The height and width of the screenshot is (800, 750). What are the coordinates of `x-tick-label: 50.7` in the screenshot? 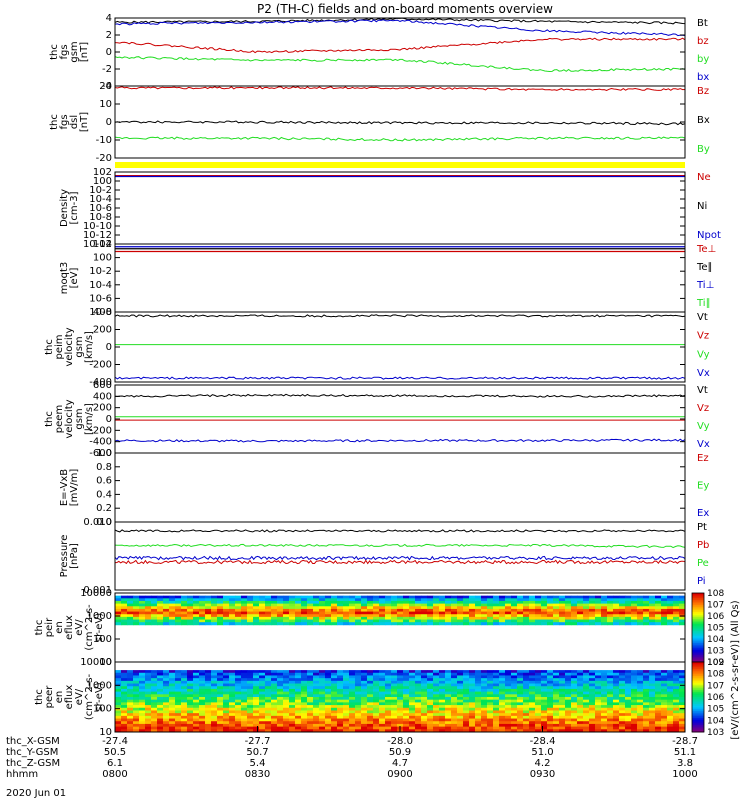 It's located at (257, 752).